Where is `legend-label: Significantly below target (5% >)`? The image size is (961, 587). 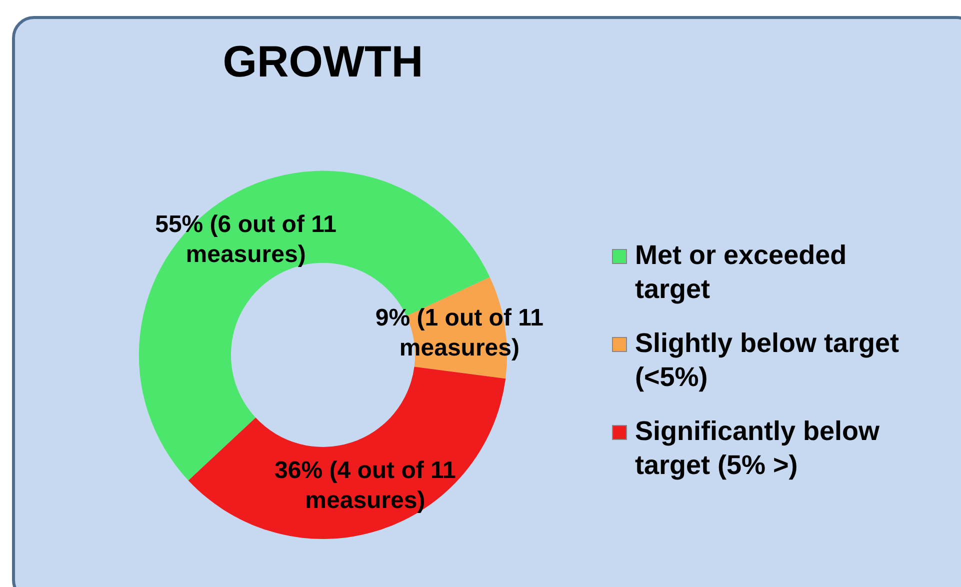
legend-label: Significantly below target (5% >) is located at coordinates (758, 448).